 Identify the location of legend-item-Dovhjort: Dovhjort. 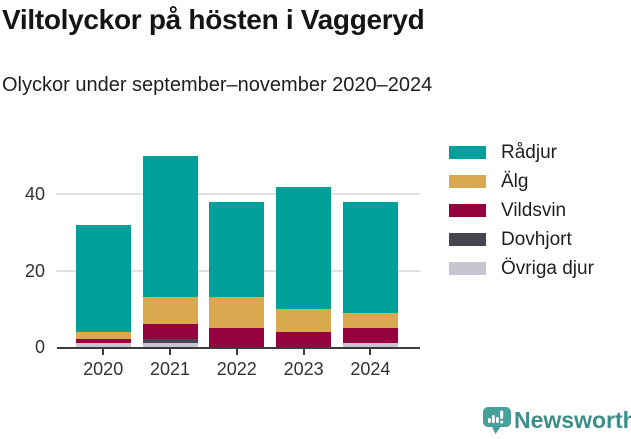
(521, 239).